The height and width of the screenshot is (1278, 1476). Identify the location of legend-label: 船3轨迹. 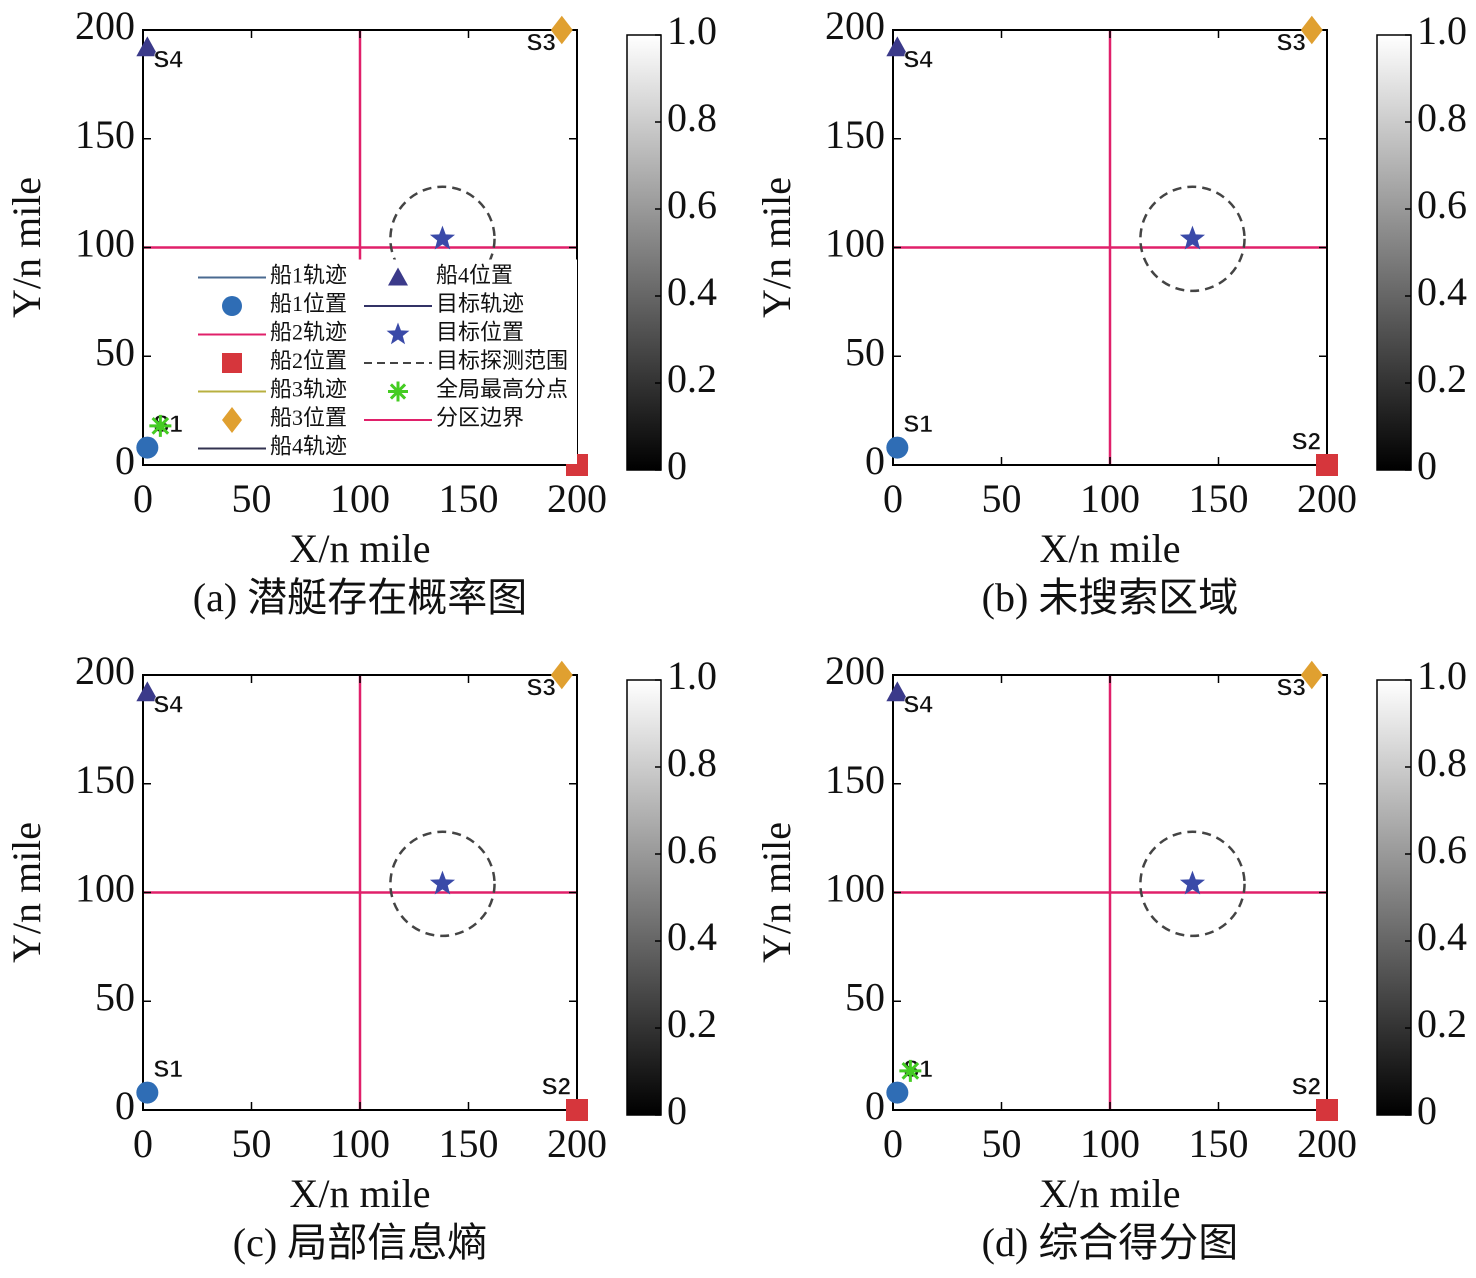
(308, 389).